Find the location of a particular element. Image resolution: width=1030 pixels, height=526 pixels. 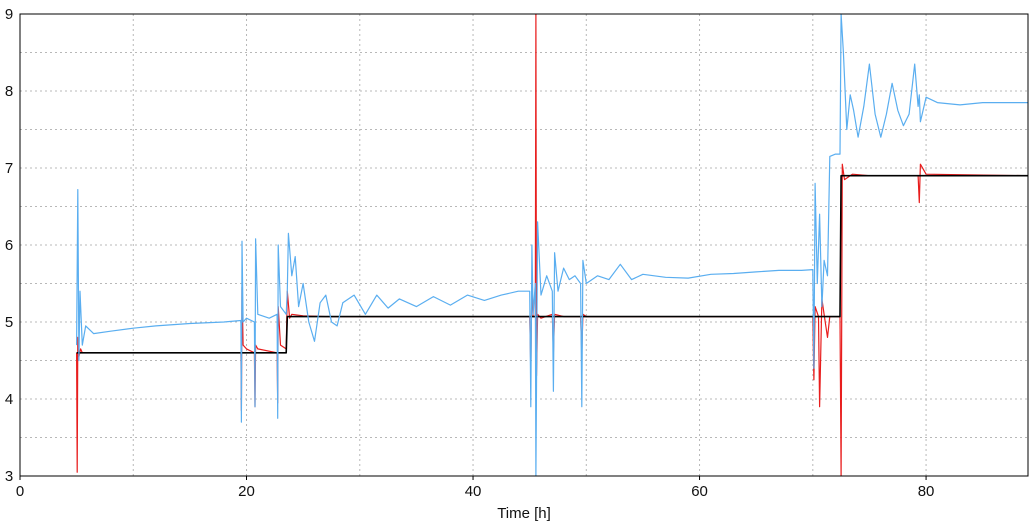

x-tick-label: 0 is located at coordinates (20, 491).